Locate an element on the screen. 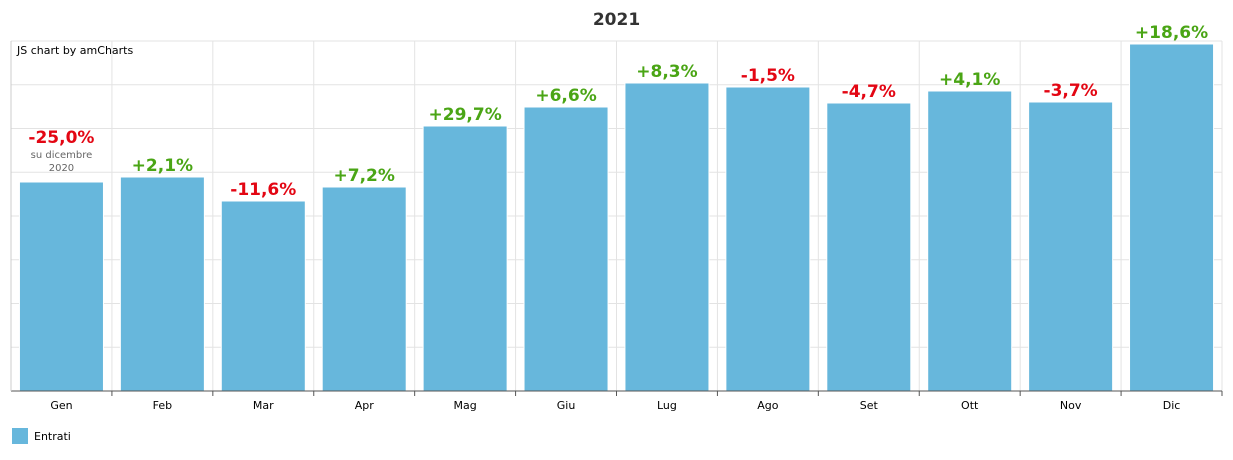 The image size is (1233, 460). data-label: -4,7% is located at coordinates (869, 92).